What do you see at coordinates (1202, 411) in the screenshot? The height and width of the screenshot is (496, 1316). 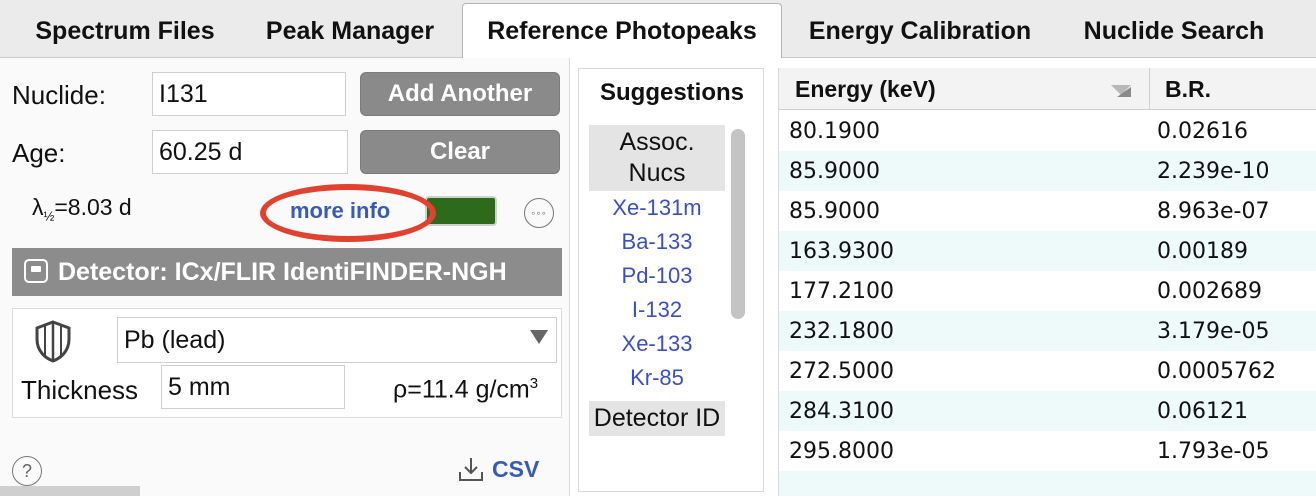 I see `br-cell: 0.06121` at bounding box center [1202, 411].